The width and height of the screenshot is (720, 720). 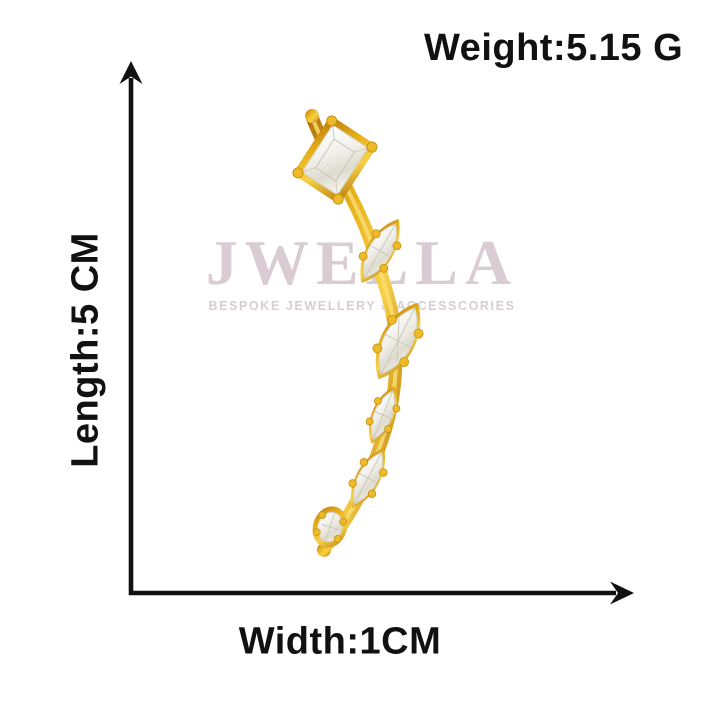 I want to click on watermark-tagline-text: BESPOKE JEWELLERY & ACCESSCORIES, so click(x=362, y=306).